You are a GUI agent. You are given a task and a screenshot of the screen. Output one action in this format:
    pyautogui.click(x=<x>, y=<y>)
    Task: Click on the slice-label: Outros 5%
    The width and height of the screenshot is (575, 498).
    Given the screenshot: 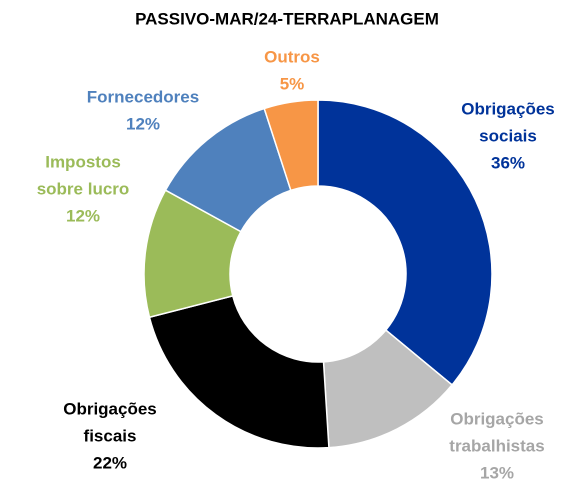 What is the action you would take?
    pyautogui.click(x=292, y=70)
    